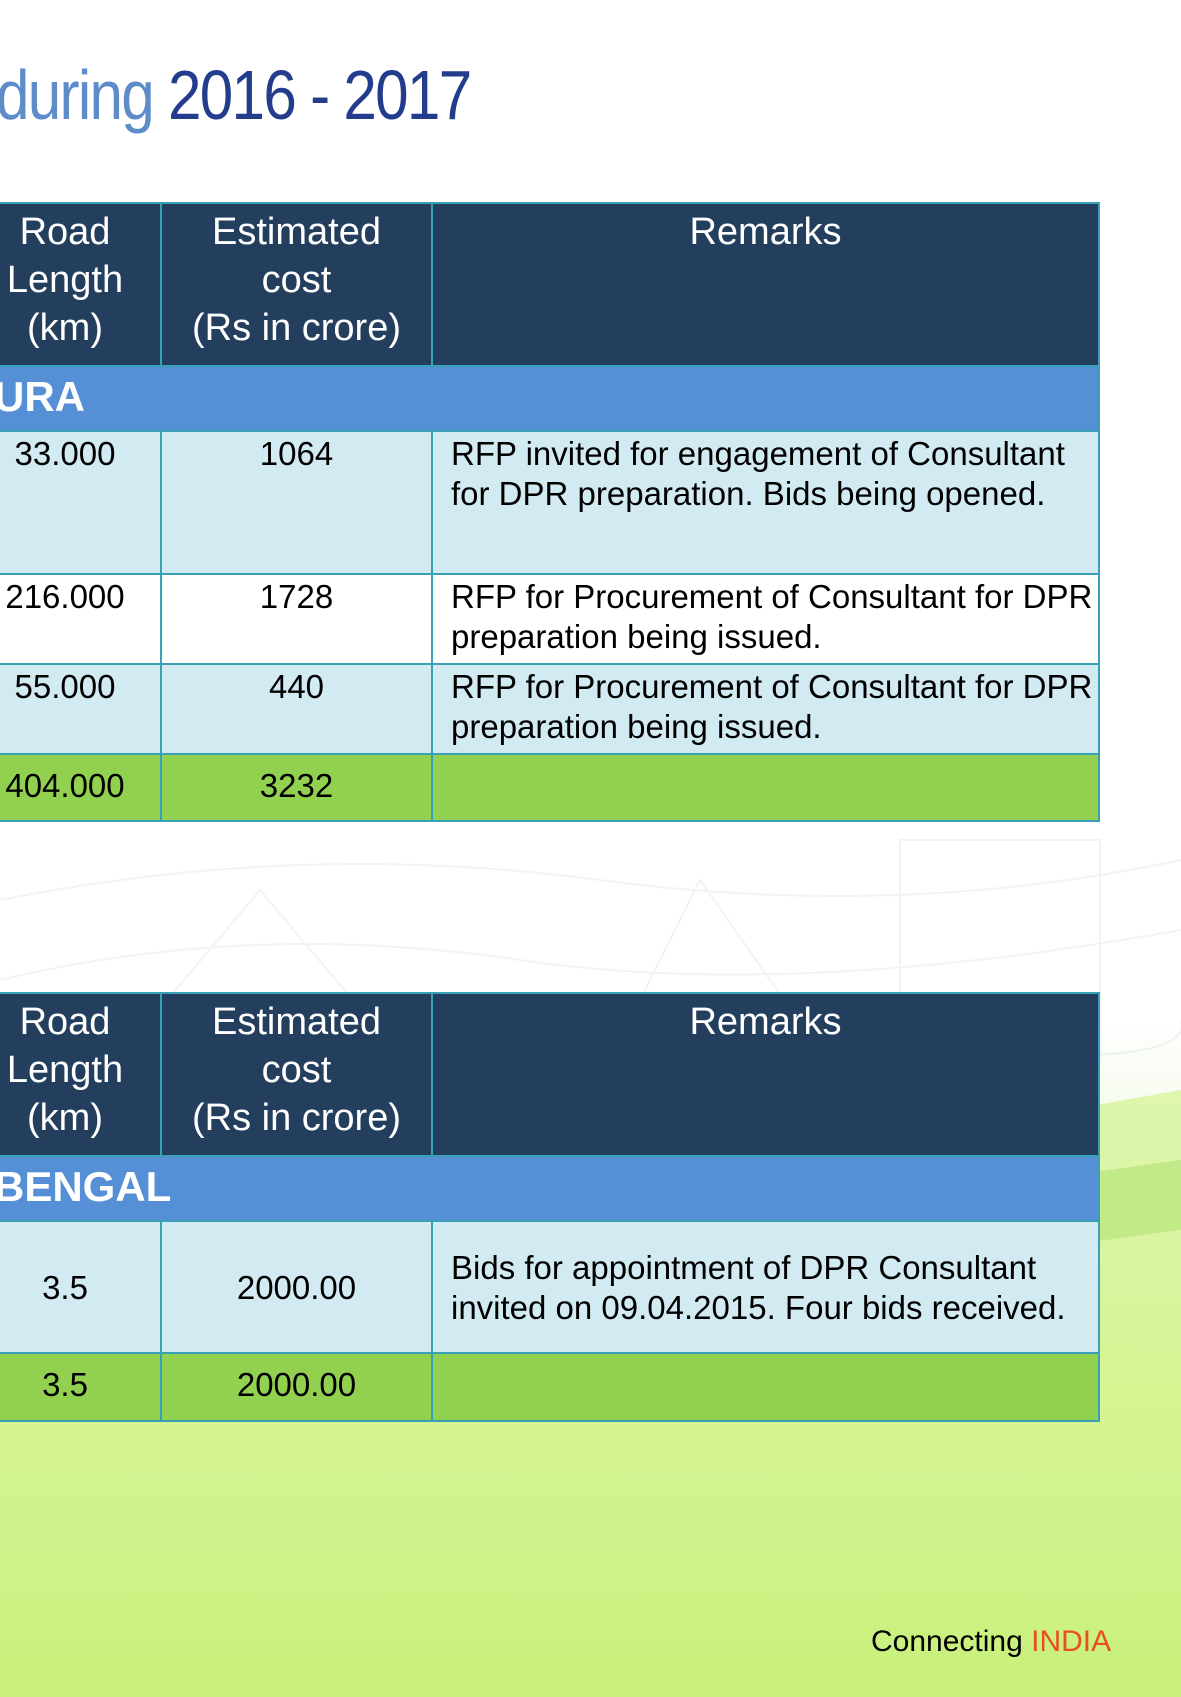  I want to click on state-row: BENGAL, so click(550, 1189).